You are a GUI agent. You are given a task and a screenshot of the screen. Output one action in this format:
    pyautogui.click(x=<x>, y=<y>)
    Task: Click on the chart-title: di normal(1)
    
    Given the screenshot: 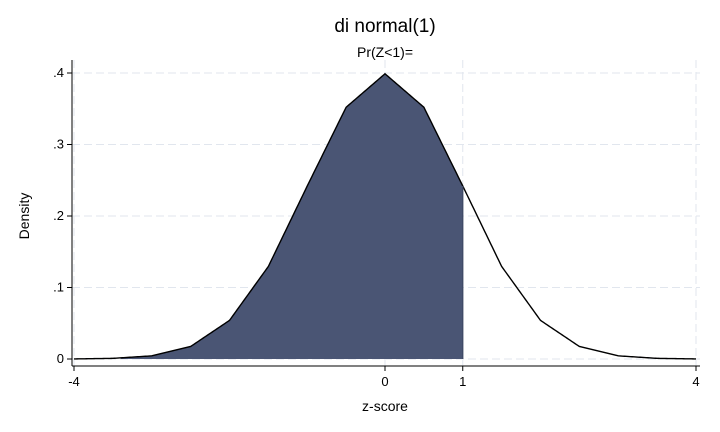 What is the action you would take?
    pyautogui.click(x=384, y=26)
    